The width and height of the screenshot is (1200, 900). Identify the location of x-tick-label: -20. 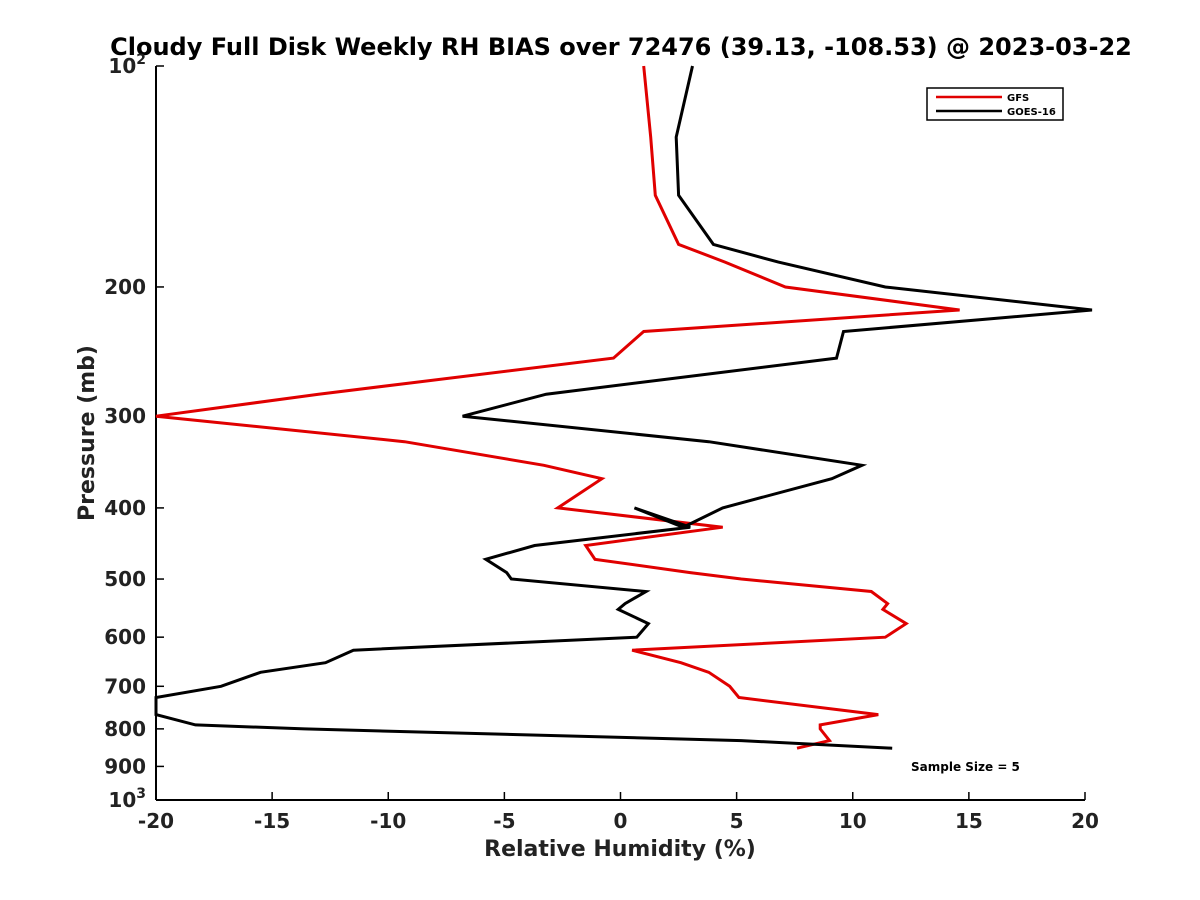
(156, 821).